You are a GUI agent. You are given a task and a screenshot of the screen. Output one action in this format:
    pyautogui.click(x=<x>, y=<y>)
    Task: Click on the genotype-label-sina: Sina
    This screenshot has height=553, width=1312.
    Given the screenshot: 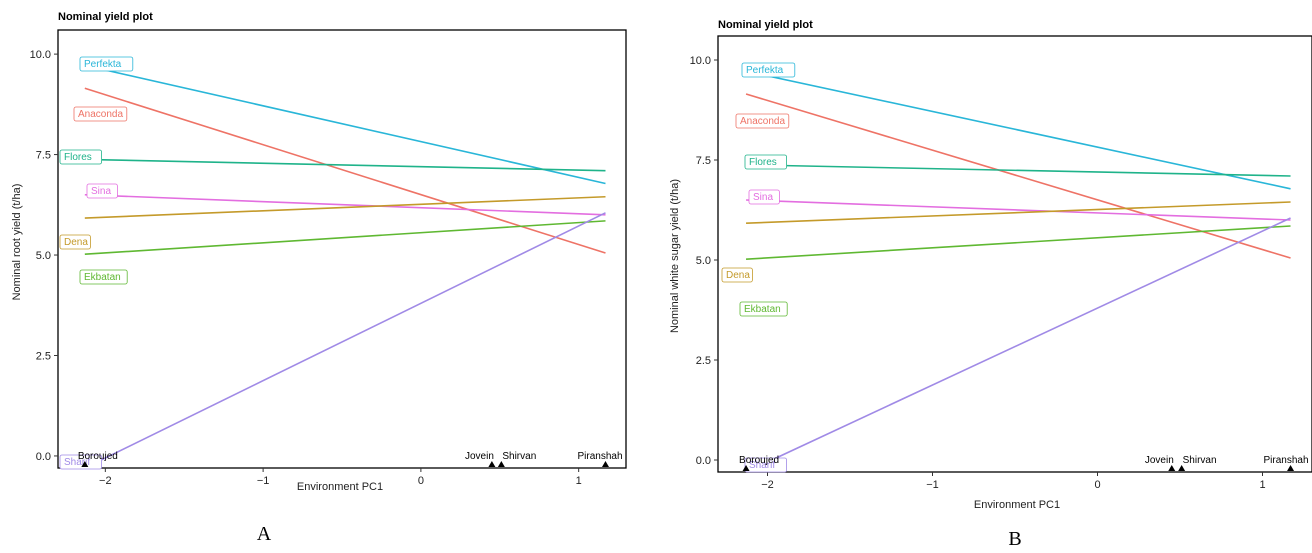 What is the action you would take?
    pyautogui.click(x=102, y=191)
    